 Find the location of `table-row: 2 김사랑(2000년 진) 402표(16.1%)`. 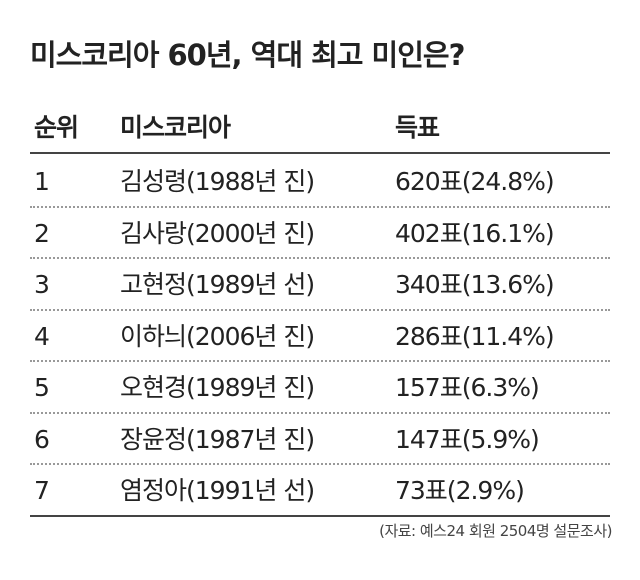

table-row: 2 김사랑(2000년 진) 402표(16.1%) is located at coordinates (320, 233).